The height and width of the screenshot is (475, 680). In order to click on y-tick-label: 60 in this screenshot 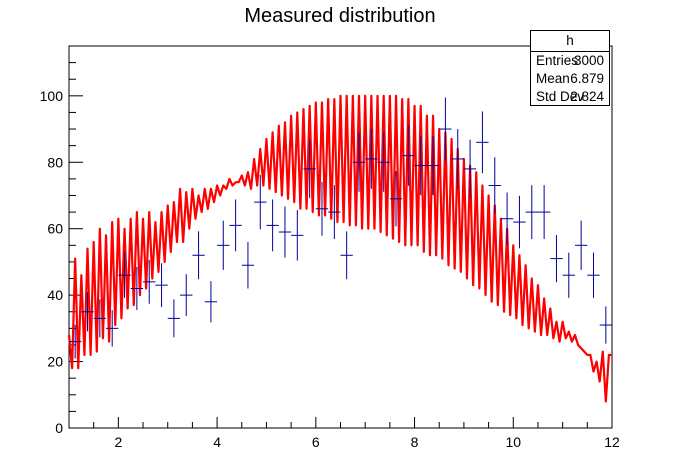, I will do `click(55, 229)`.